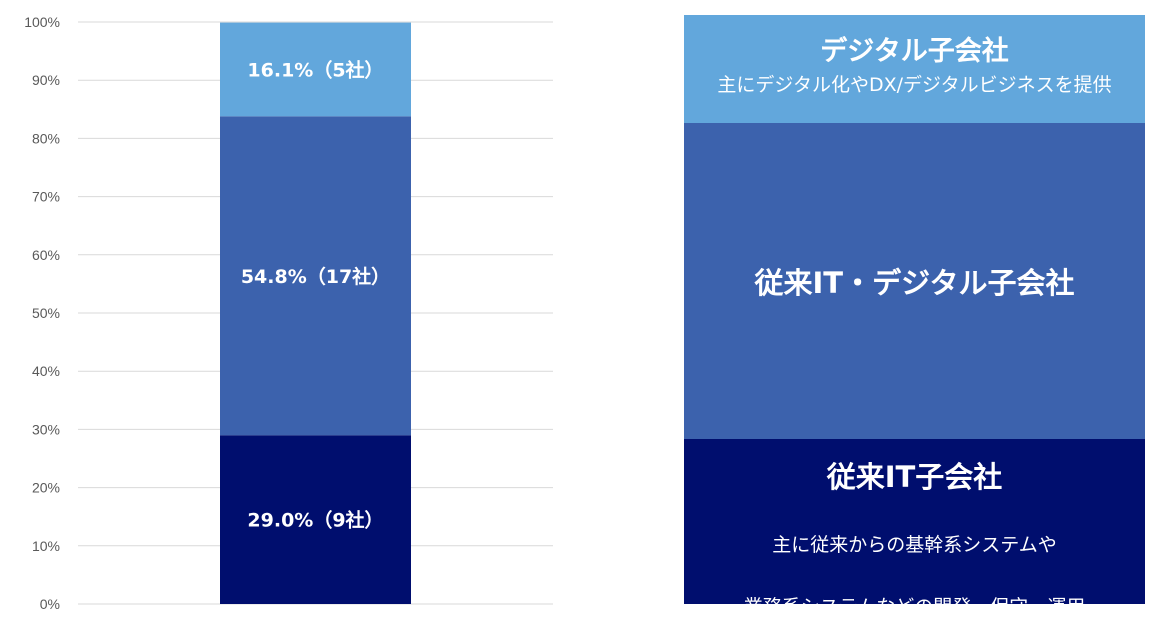 Image resolution: width=1151 pixels, height=627 pixels. What do you see at coordinates (914, 51) in the screenshot?
I see `panel-title-digital: デジタル子会社` at bounding box center [914, 51].